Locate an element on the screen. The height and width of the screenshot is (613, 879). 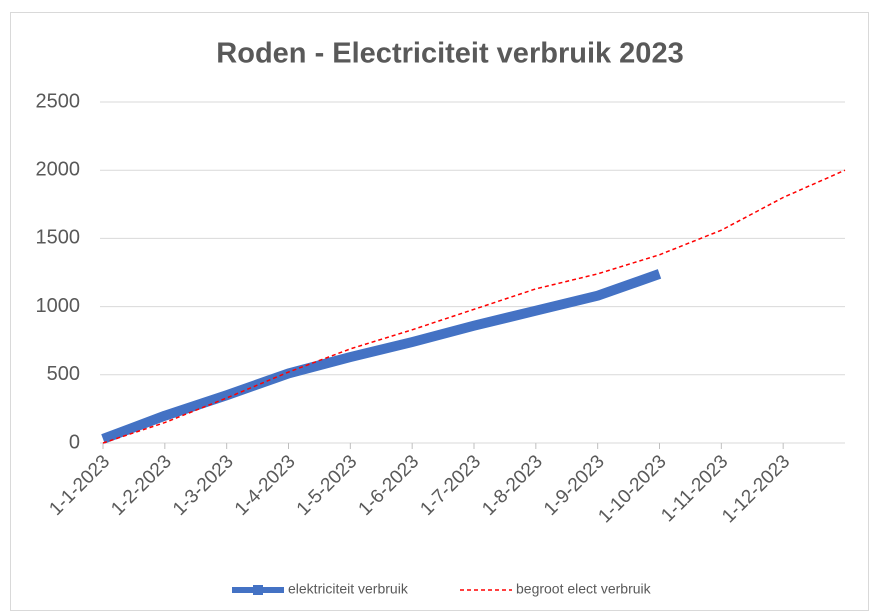
y-tick-label: 1000 is located at coordinates (58, 306).